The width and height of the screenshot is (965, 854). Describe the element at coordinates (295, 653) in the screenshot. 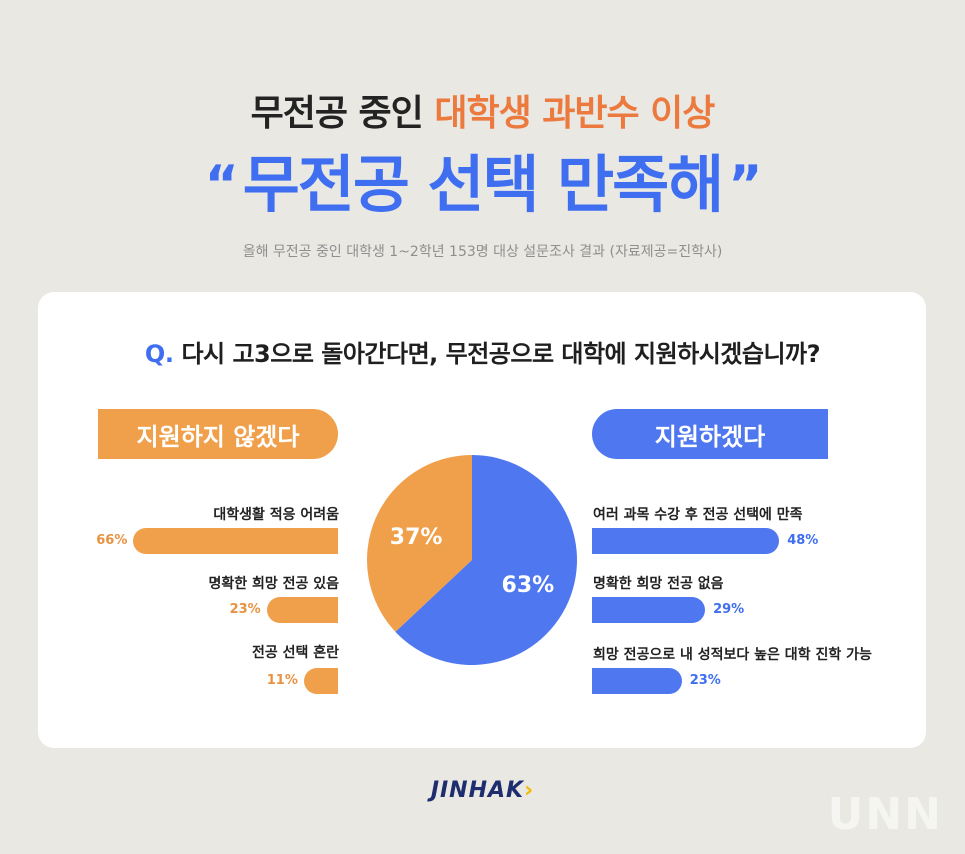

I see `reason-no-3-label: 전공 선택 혼란` at that location.